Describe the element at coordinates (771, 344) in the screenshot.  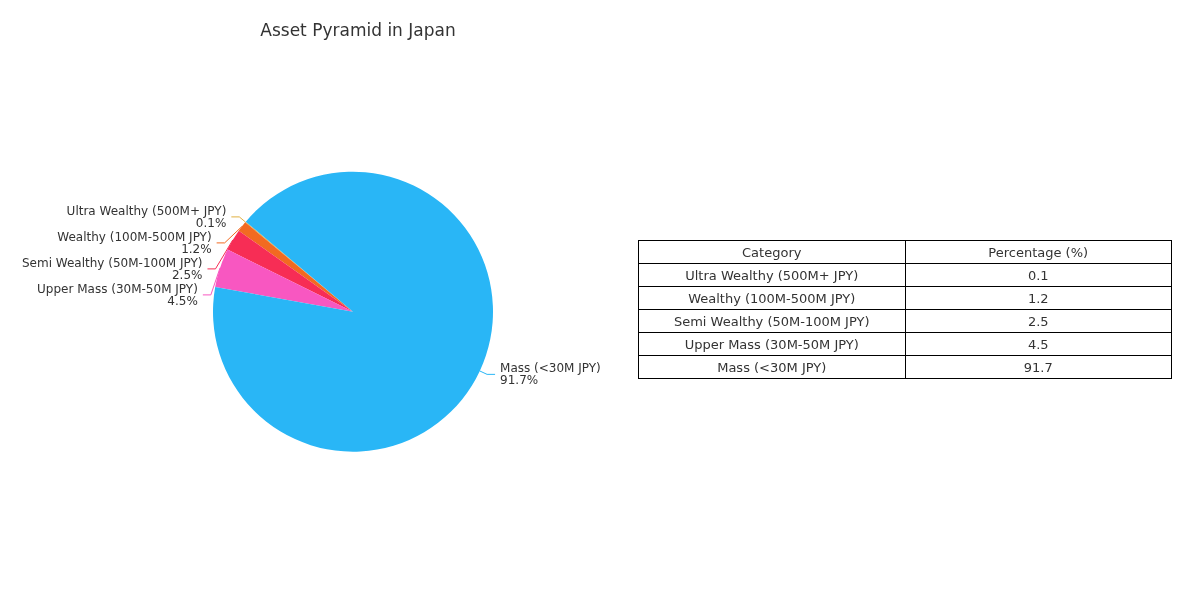
I see `category-label: Upper Mass (30M-50M JPY)` at that location.